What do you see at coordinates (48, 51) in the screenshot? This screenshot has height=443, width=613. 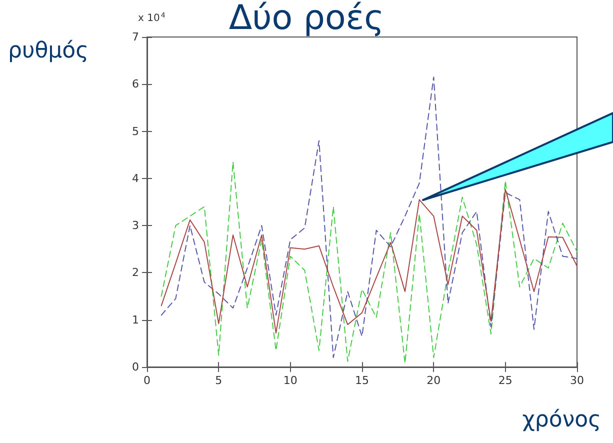 I see `y-axis-title: ρυθμός` at bounding box center [48, 51].